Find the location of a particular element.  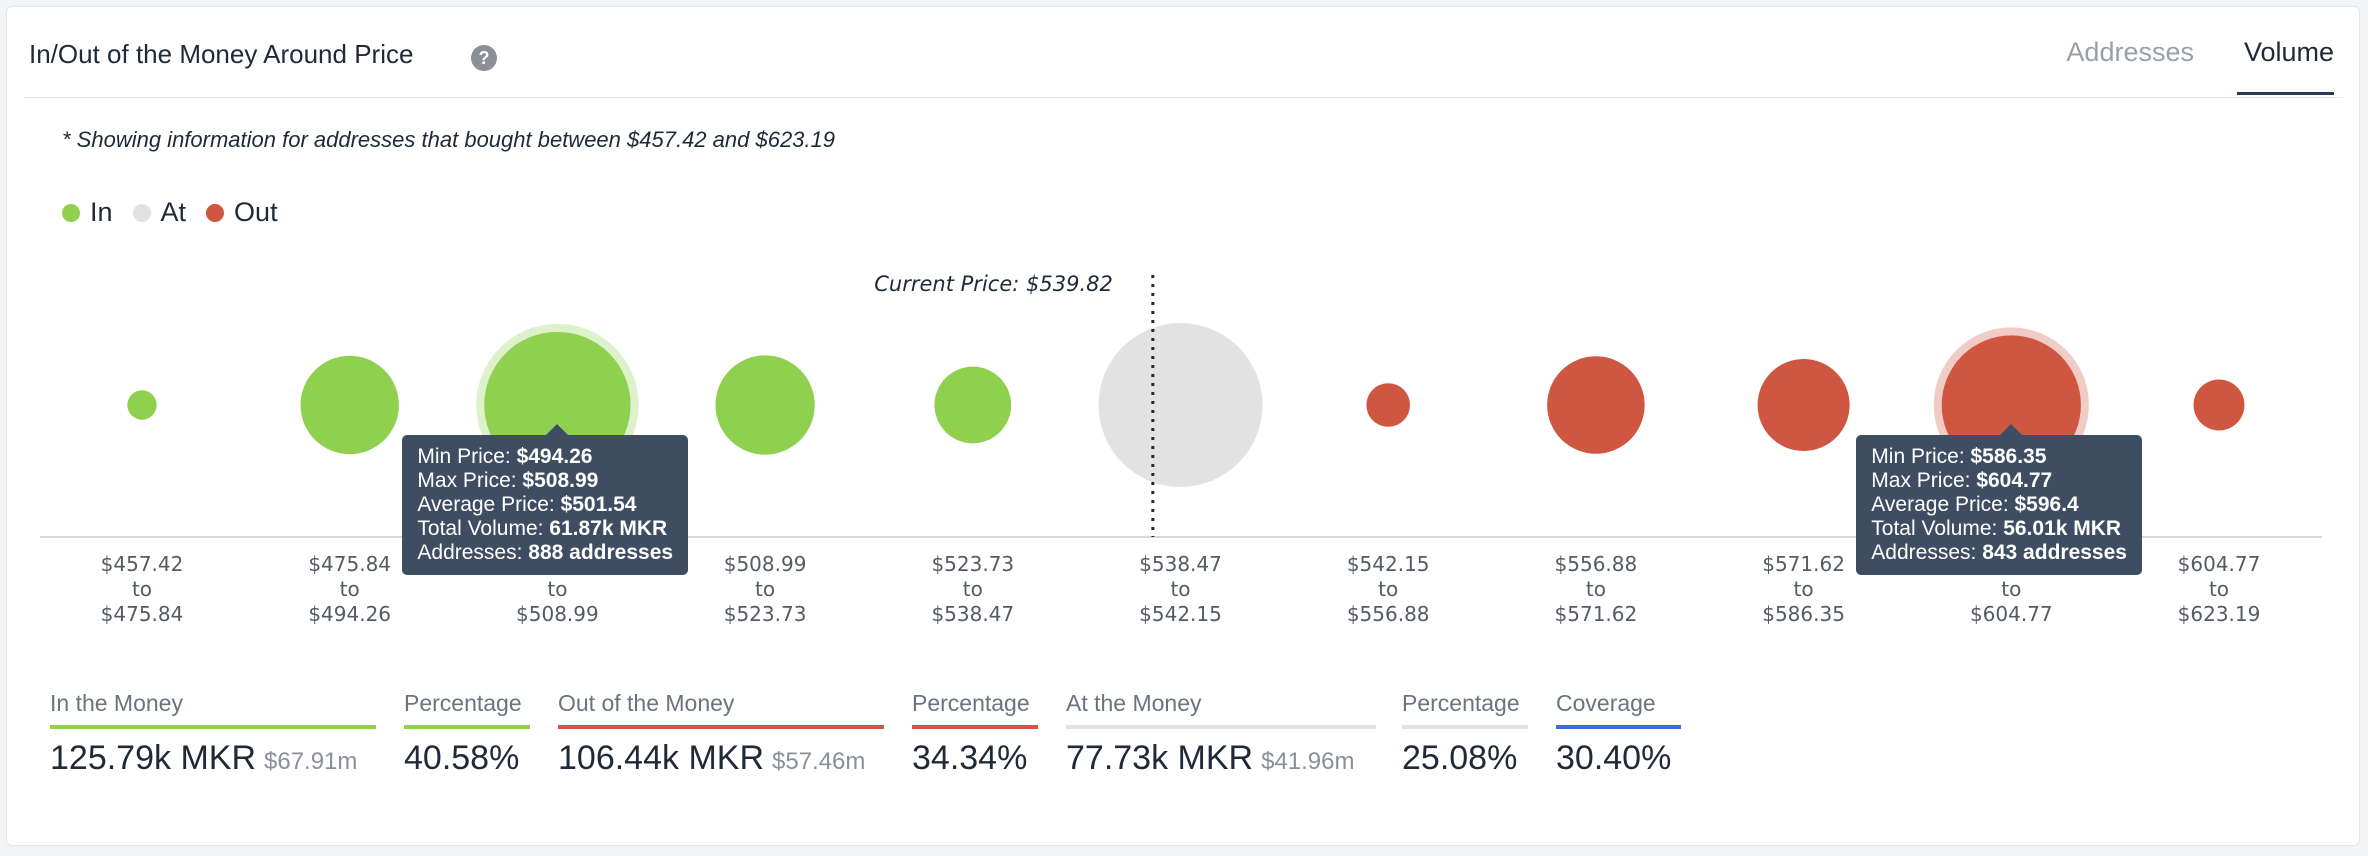

tooltip-row: Min Price: $586.35 is located at coordinates (1999, 457).